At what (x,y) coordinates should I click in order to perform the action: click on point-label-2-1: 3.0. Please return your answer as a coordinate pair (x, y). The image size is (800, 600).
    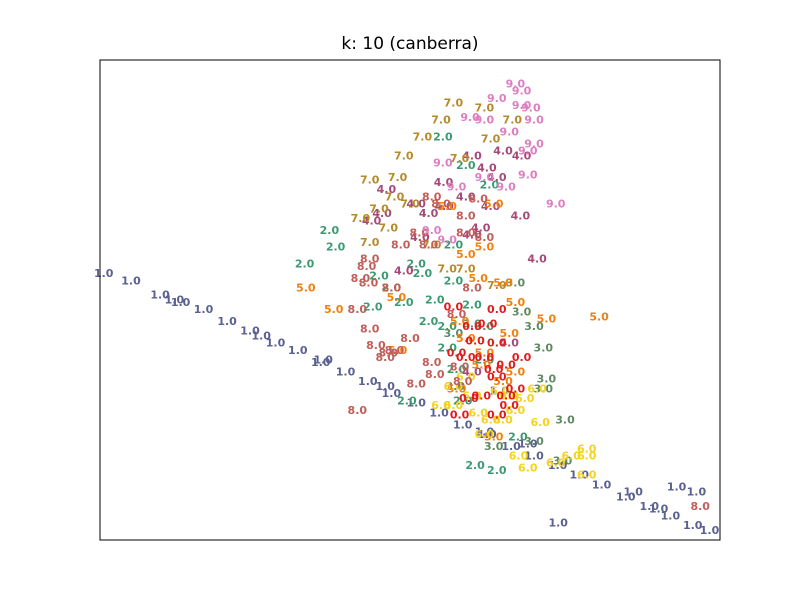
    Looking at the image, I should click on (485, 326).